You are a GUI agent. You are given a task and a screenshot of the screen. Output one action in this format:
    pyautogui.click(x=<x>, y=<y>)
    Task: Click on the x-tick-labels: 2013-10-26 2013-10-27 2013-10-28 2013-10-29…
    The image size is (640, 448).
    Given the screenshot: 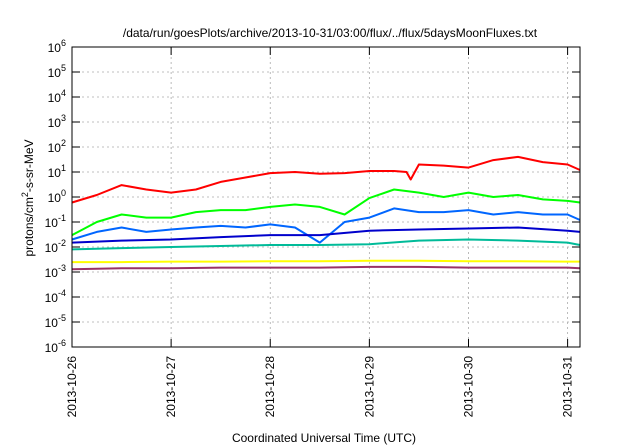 What is the action you would take?
    pyautogui.click(x=320, y=387)
    